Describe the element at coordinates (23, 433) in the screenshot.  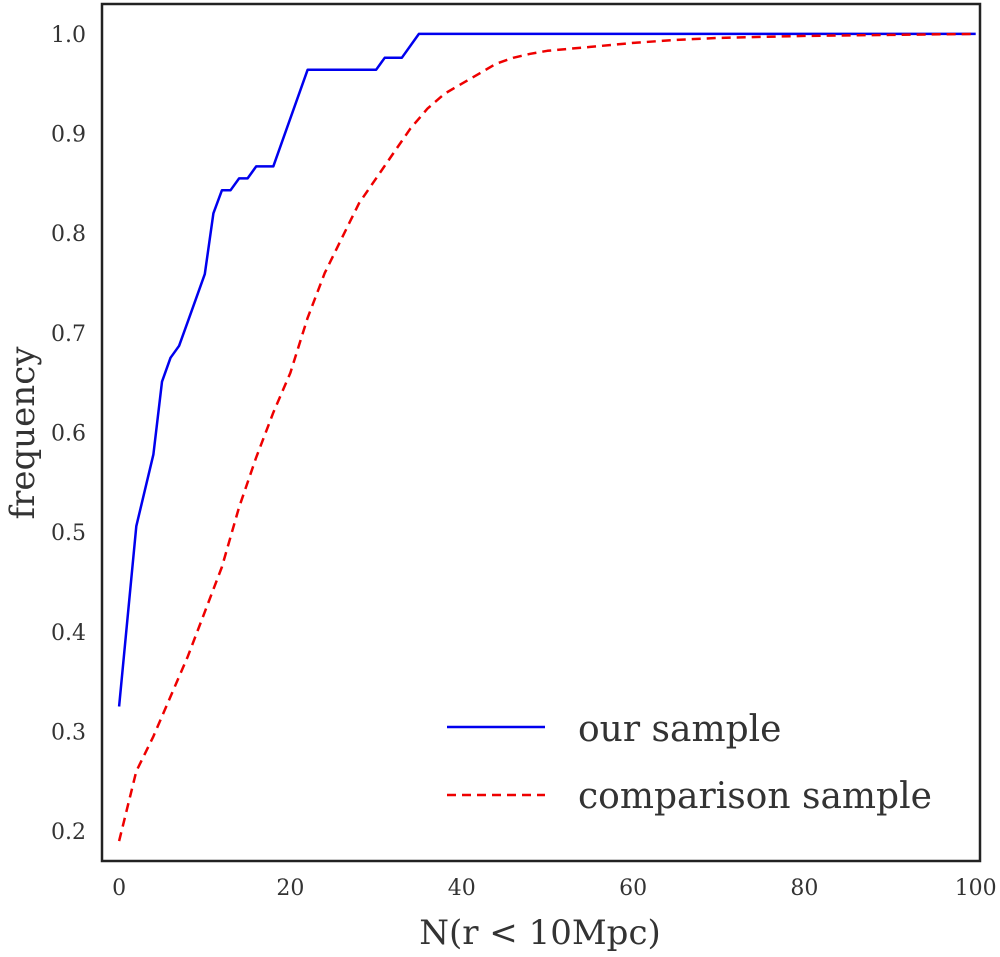
I see `y-axis-label: frequency` at that location.